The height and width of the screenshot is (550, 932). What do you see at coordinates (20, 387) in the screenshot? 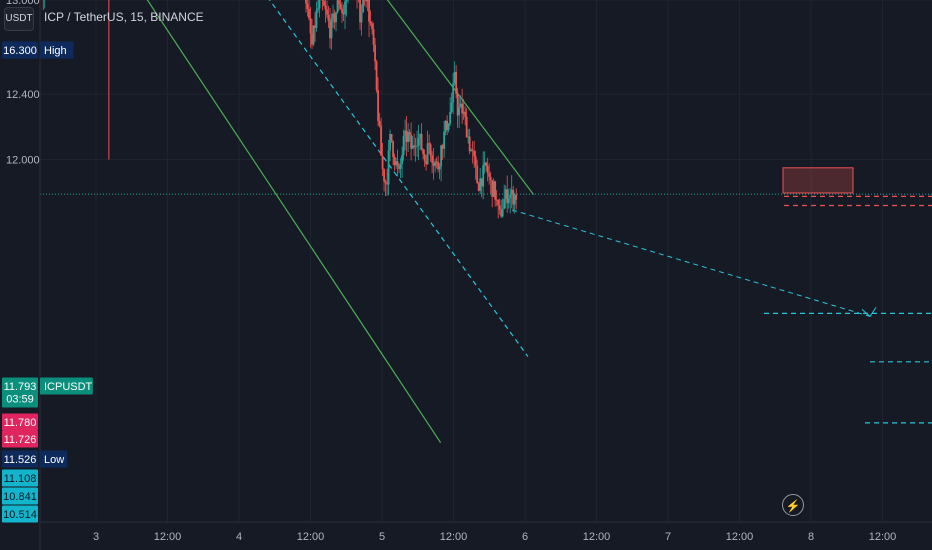
I see `price-badge-value: 11.793` at bounding box center [20, 387].